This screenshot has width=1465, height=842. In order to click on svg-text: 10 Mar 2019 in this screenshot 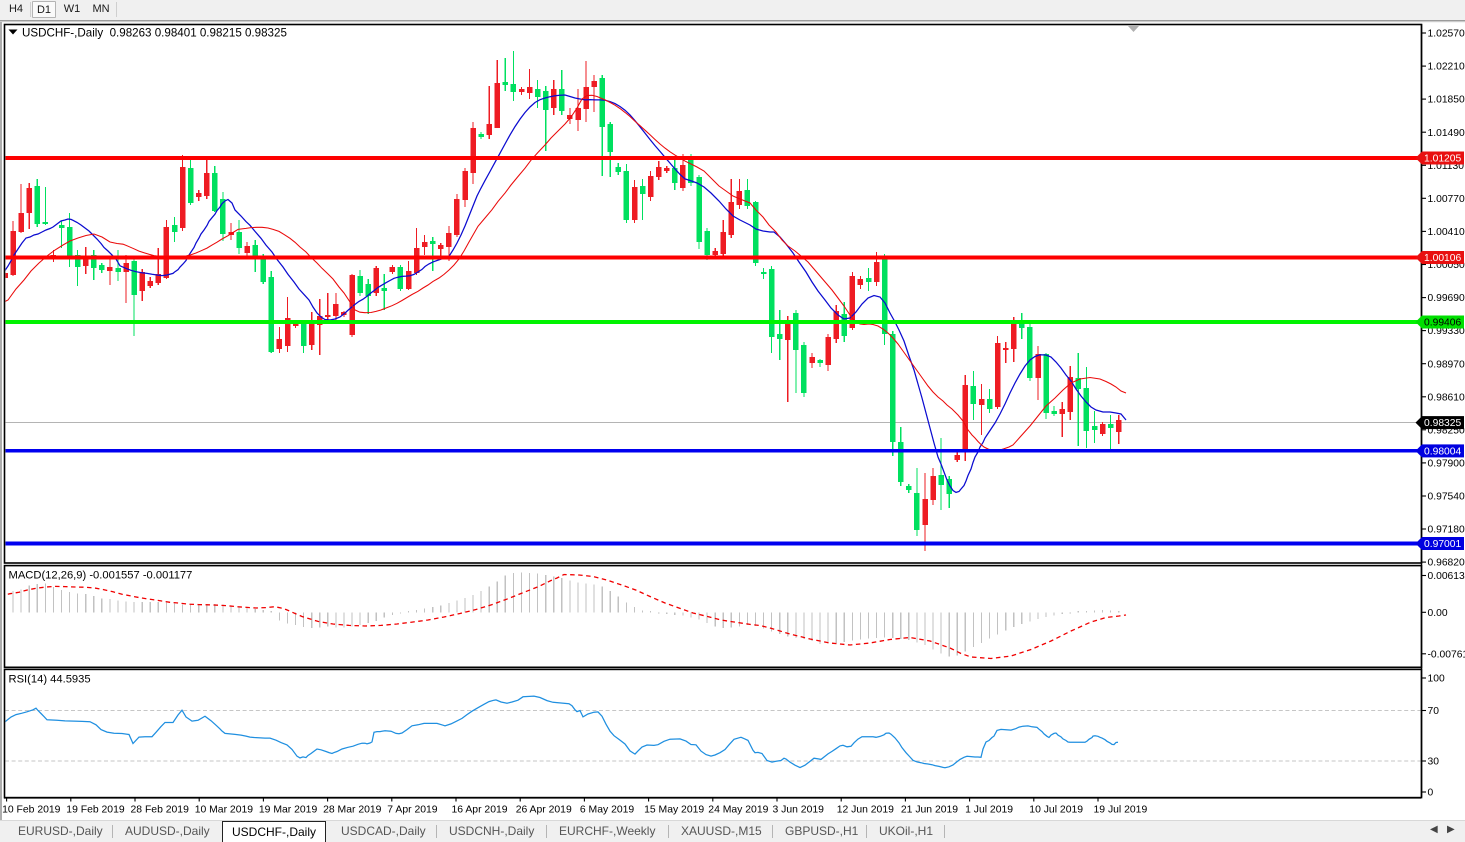, I will do `click(224, 809)`.